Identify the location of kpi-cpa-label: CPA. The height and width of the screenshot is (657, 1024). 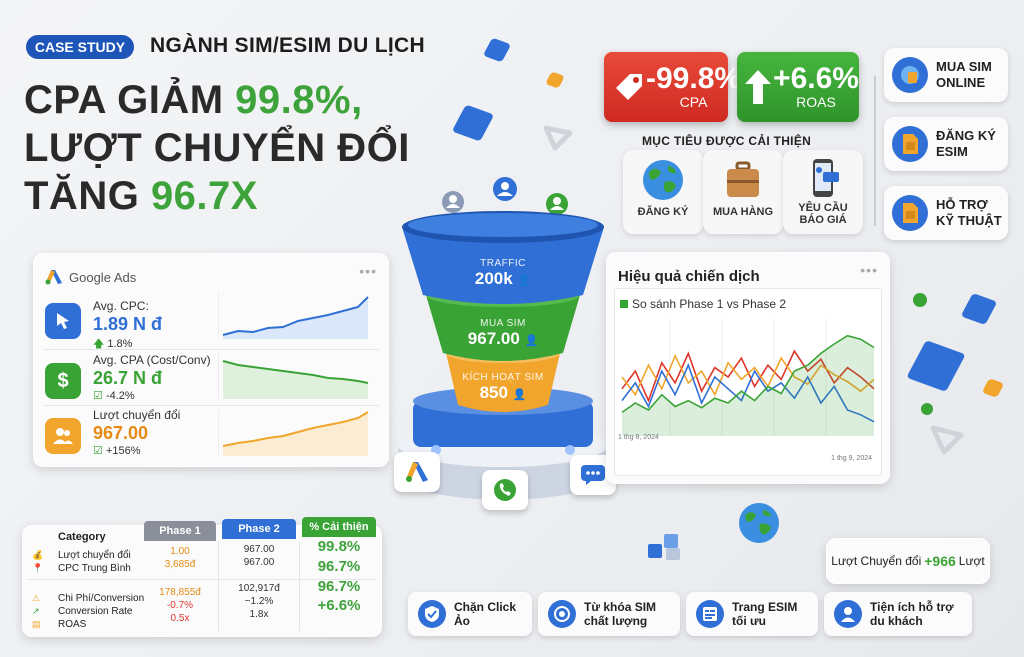
(693, 102).